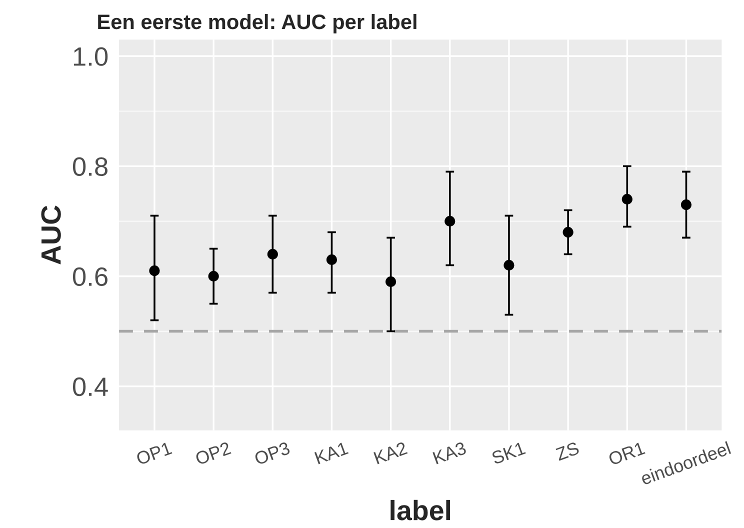  I want to click on x-tick-label: ZS, so click(567, 451).